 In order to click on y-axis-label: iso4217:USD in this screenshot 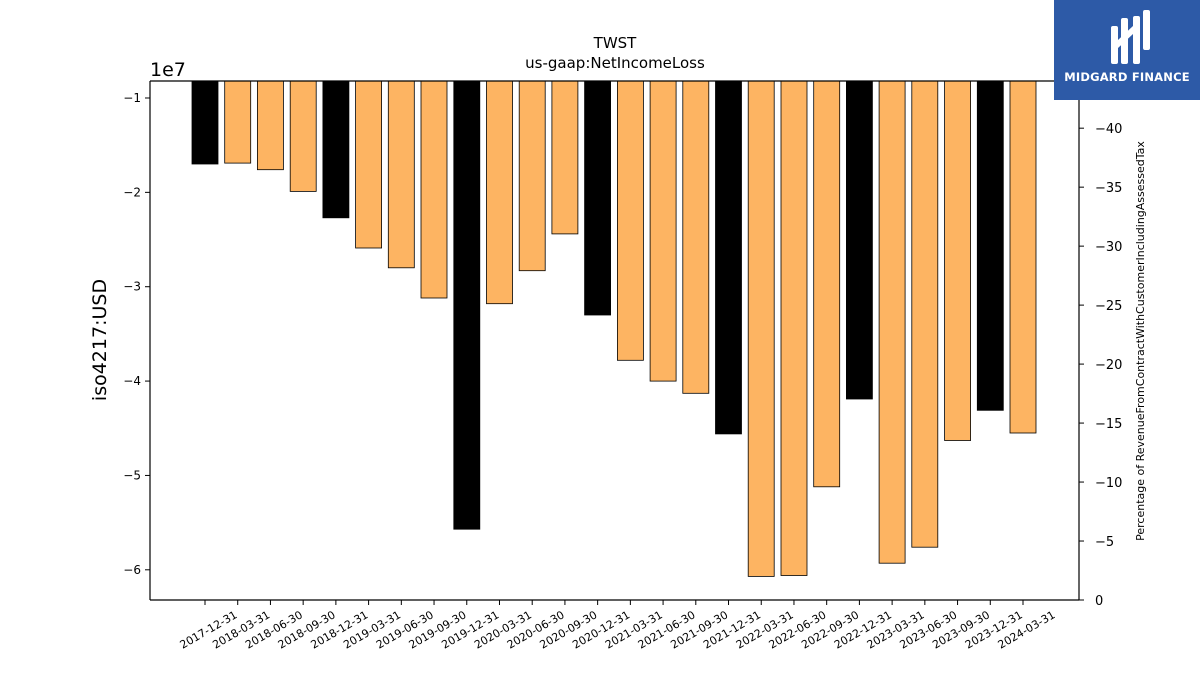, I will do `click(100, 340)`.